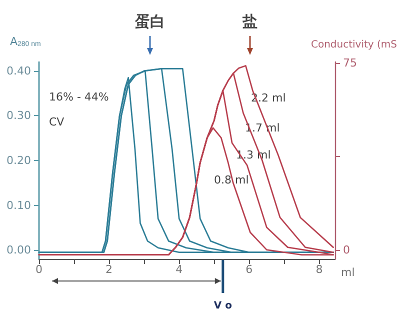 The height and width of the screenshot is (324, 401). Describe the element at coordinates (18, 250) in the screenshot. I see `y-tick-label: 0.00` at that location.